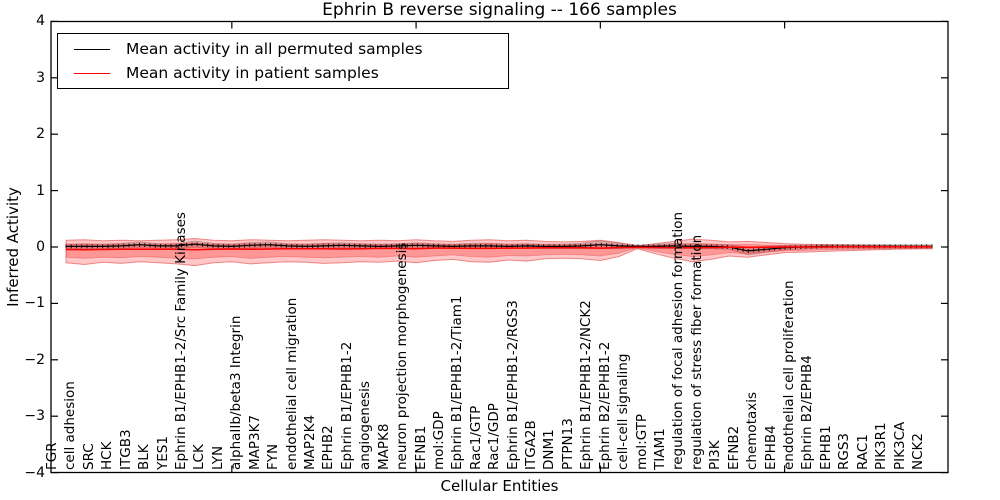 The image size is (1000, 500). Describe the element at coordinates (254, 442) in the screenshot. I see `x-tick-label: MAP3K7` at that location.